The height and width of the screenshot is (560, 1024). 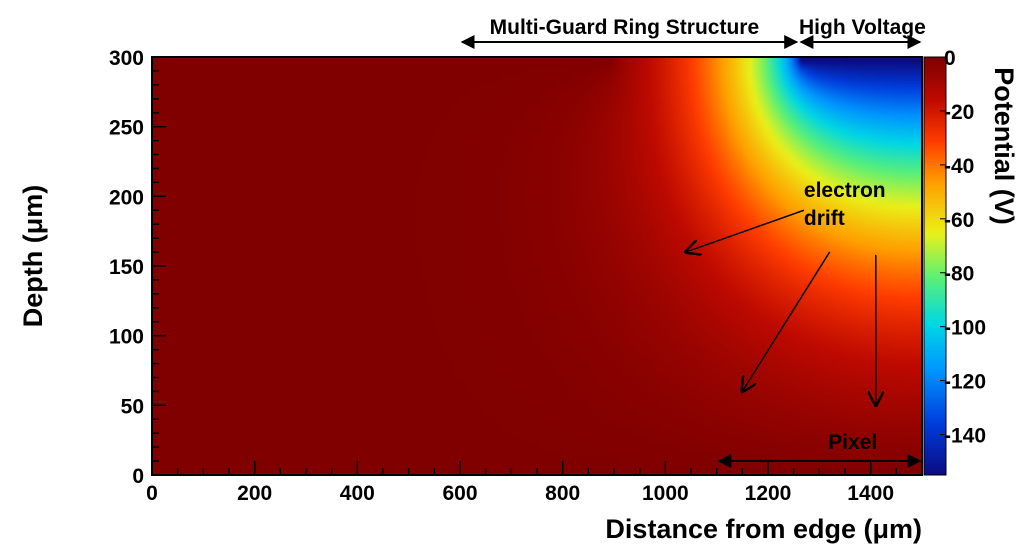 What do you see at coordinates (862, 27) in the screenshot?
I see `span-label: High Voltage` at bounding box center [862, 27].